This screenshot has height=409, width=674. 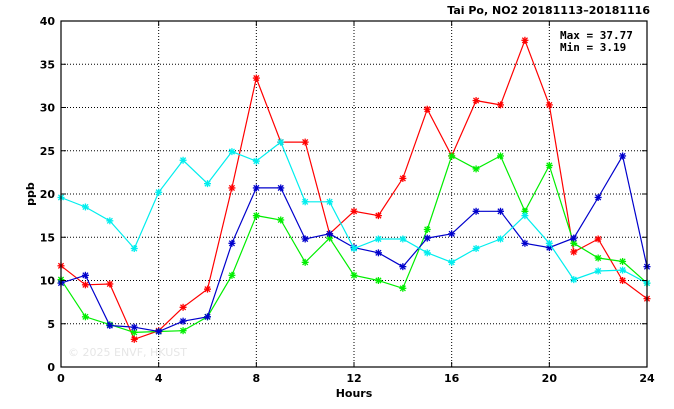 What do you see at coordinates (48, 281) in the screenshot?
I see `y-tick-label: 10` at bounding box center [48, 281].